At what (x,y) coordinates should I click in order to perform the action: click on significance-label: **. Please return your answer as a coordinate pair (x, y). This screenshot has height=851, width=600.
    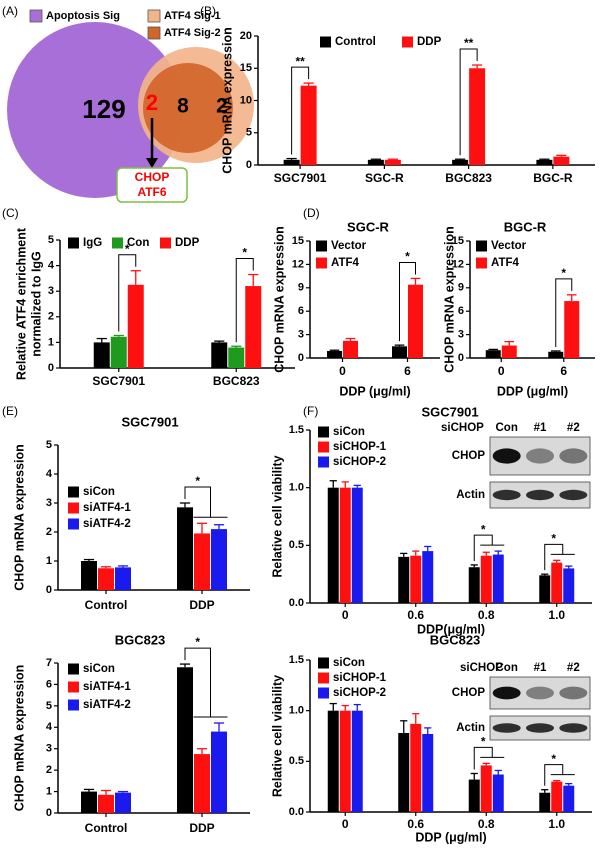
    Looking at the image, I should click on (469, 43).